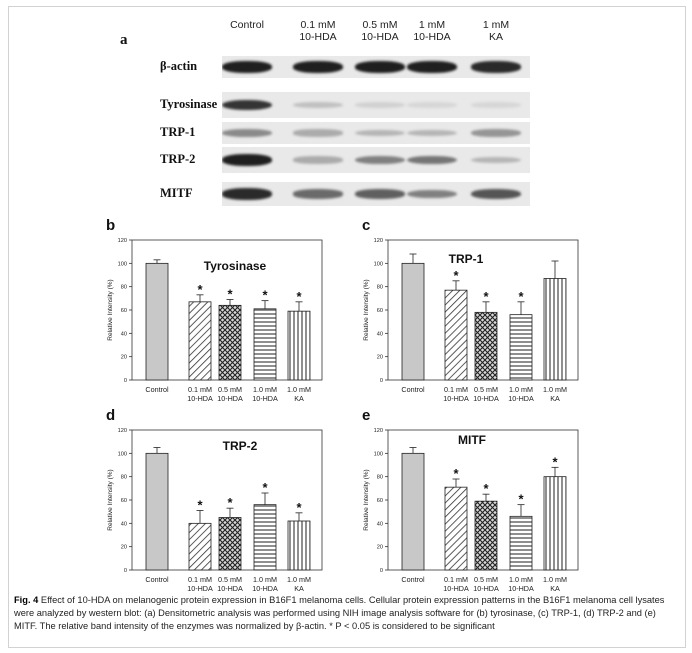 Image resolution: width=692 pixels, height=653 pixels. I want to click on blot-column-line2: KA, so click(495, 37).